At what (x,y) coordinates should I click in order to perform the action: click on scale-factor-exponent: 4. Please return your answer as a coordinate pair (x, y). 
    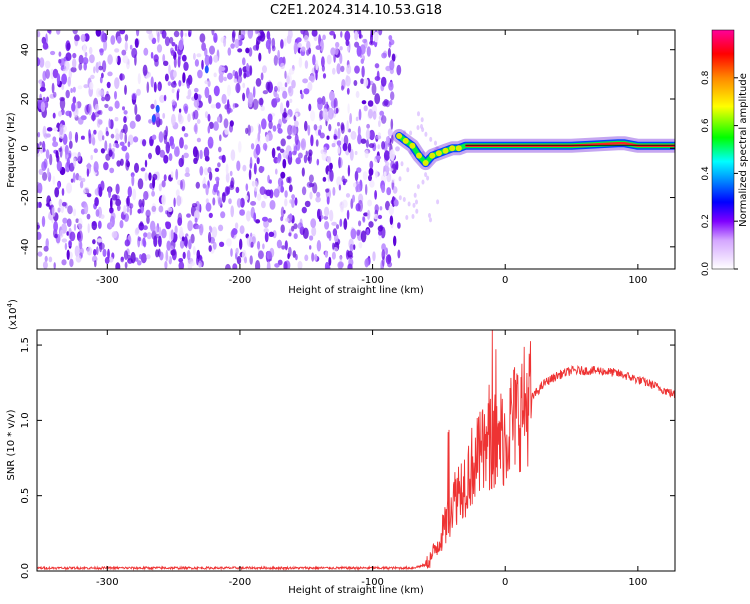
    Looking at the image, I should click on (10, 304).